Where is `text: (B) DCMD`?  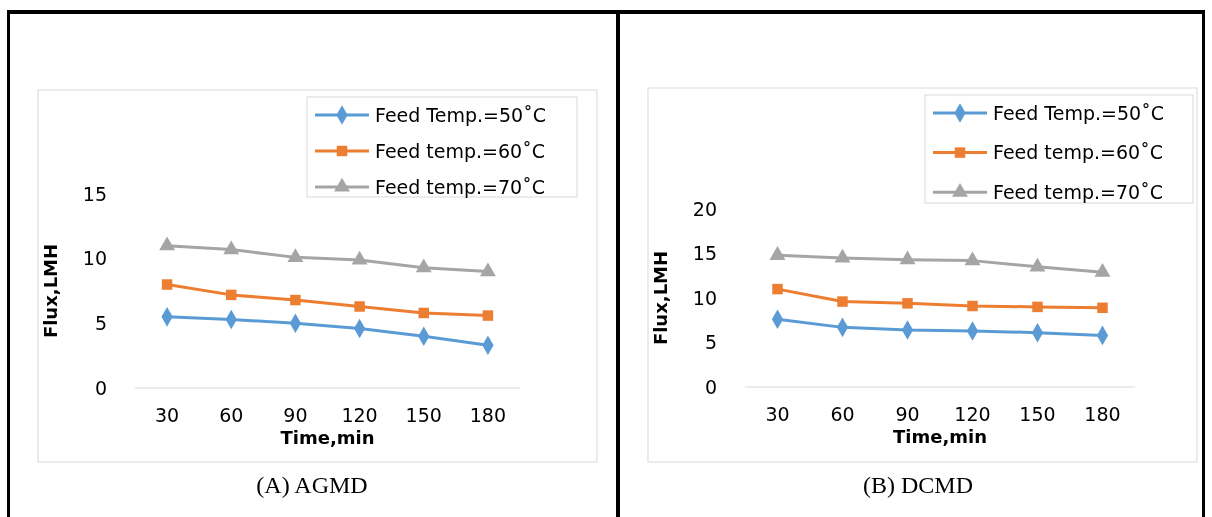
text: (B) DCMD is located at coordinates (918, 485).